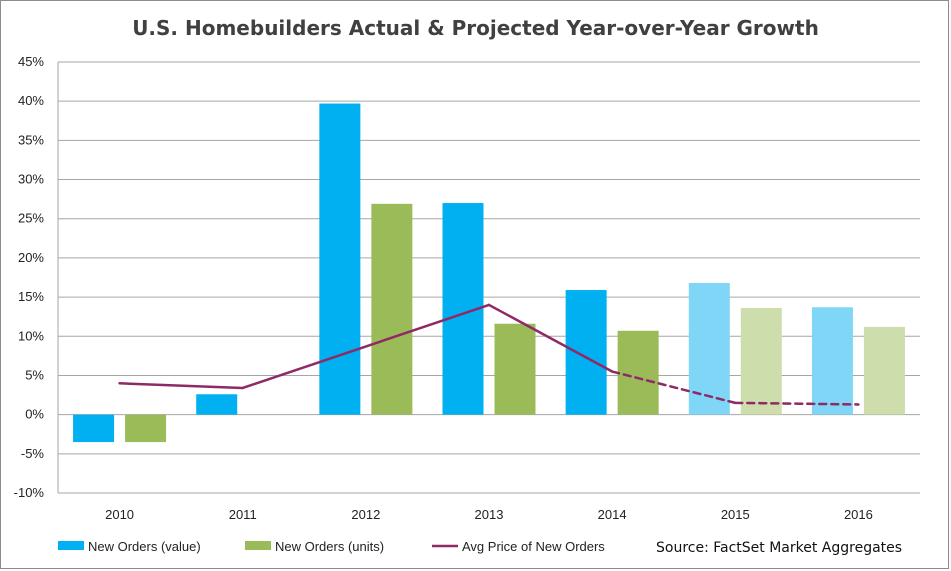  Describe the element at coordinates (858, 514) in the screenshot. I see `x-tick-label: 2016` at that location.